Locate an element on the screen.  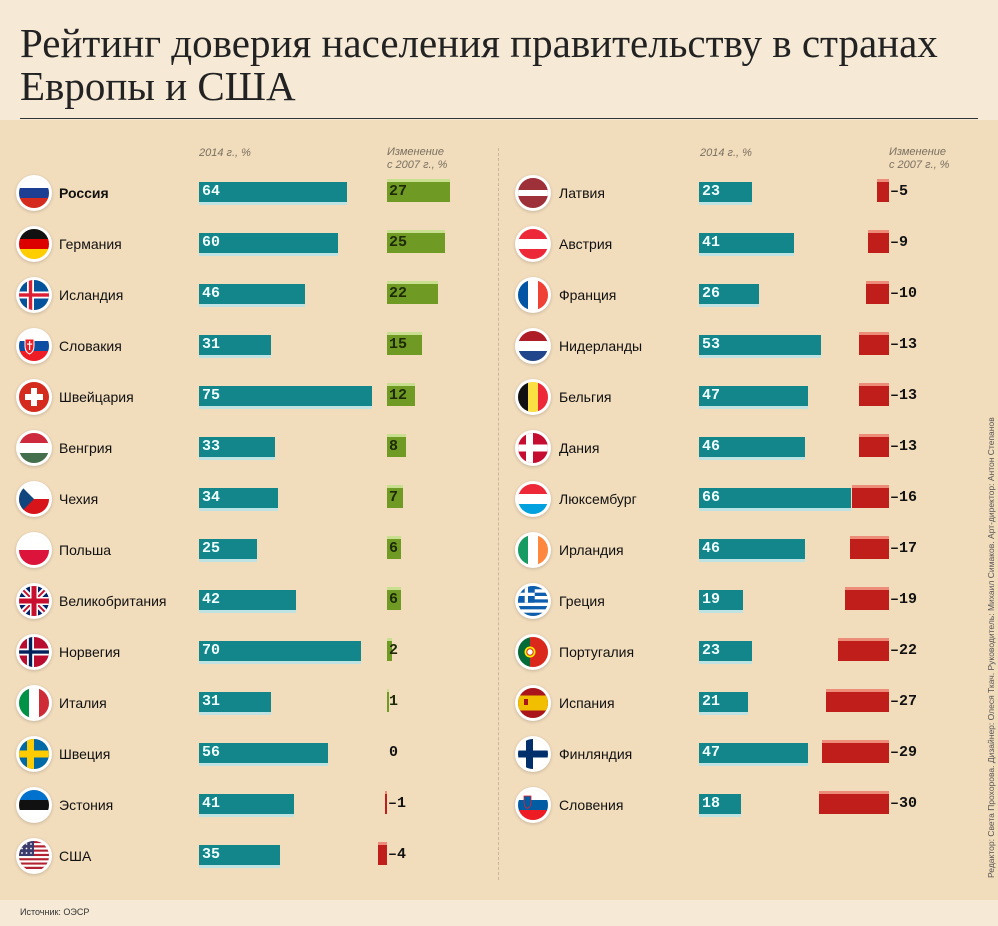
change-label: 22 is located at coordinates (398, 293).